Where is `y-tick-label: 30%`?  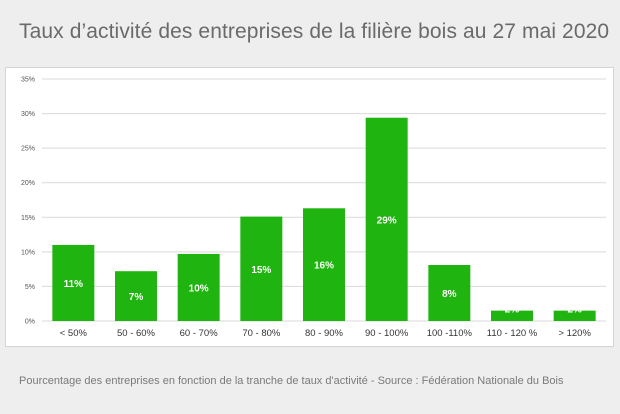
y-tick-label: 30% is located at coordinates (28, 114).